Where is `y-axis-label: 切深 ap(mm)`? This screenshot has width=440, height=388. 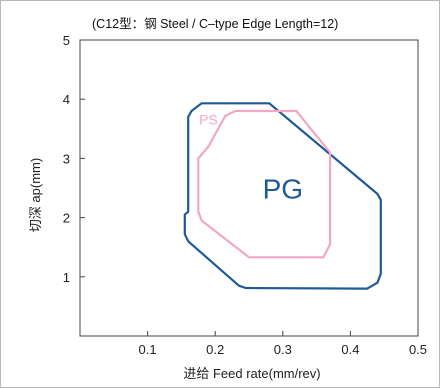
y-axis-label: 切深 ap(mm) is located at coordinates (35, 195).